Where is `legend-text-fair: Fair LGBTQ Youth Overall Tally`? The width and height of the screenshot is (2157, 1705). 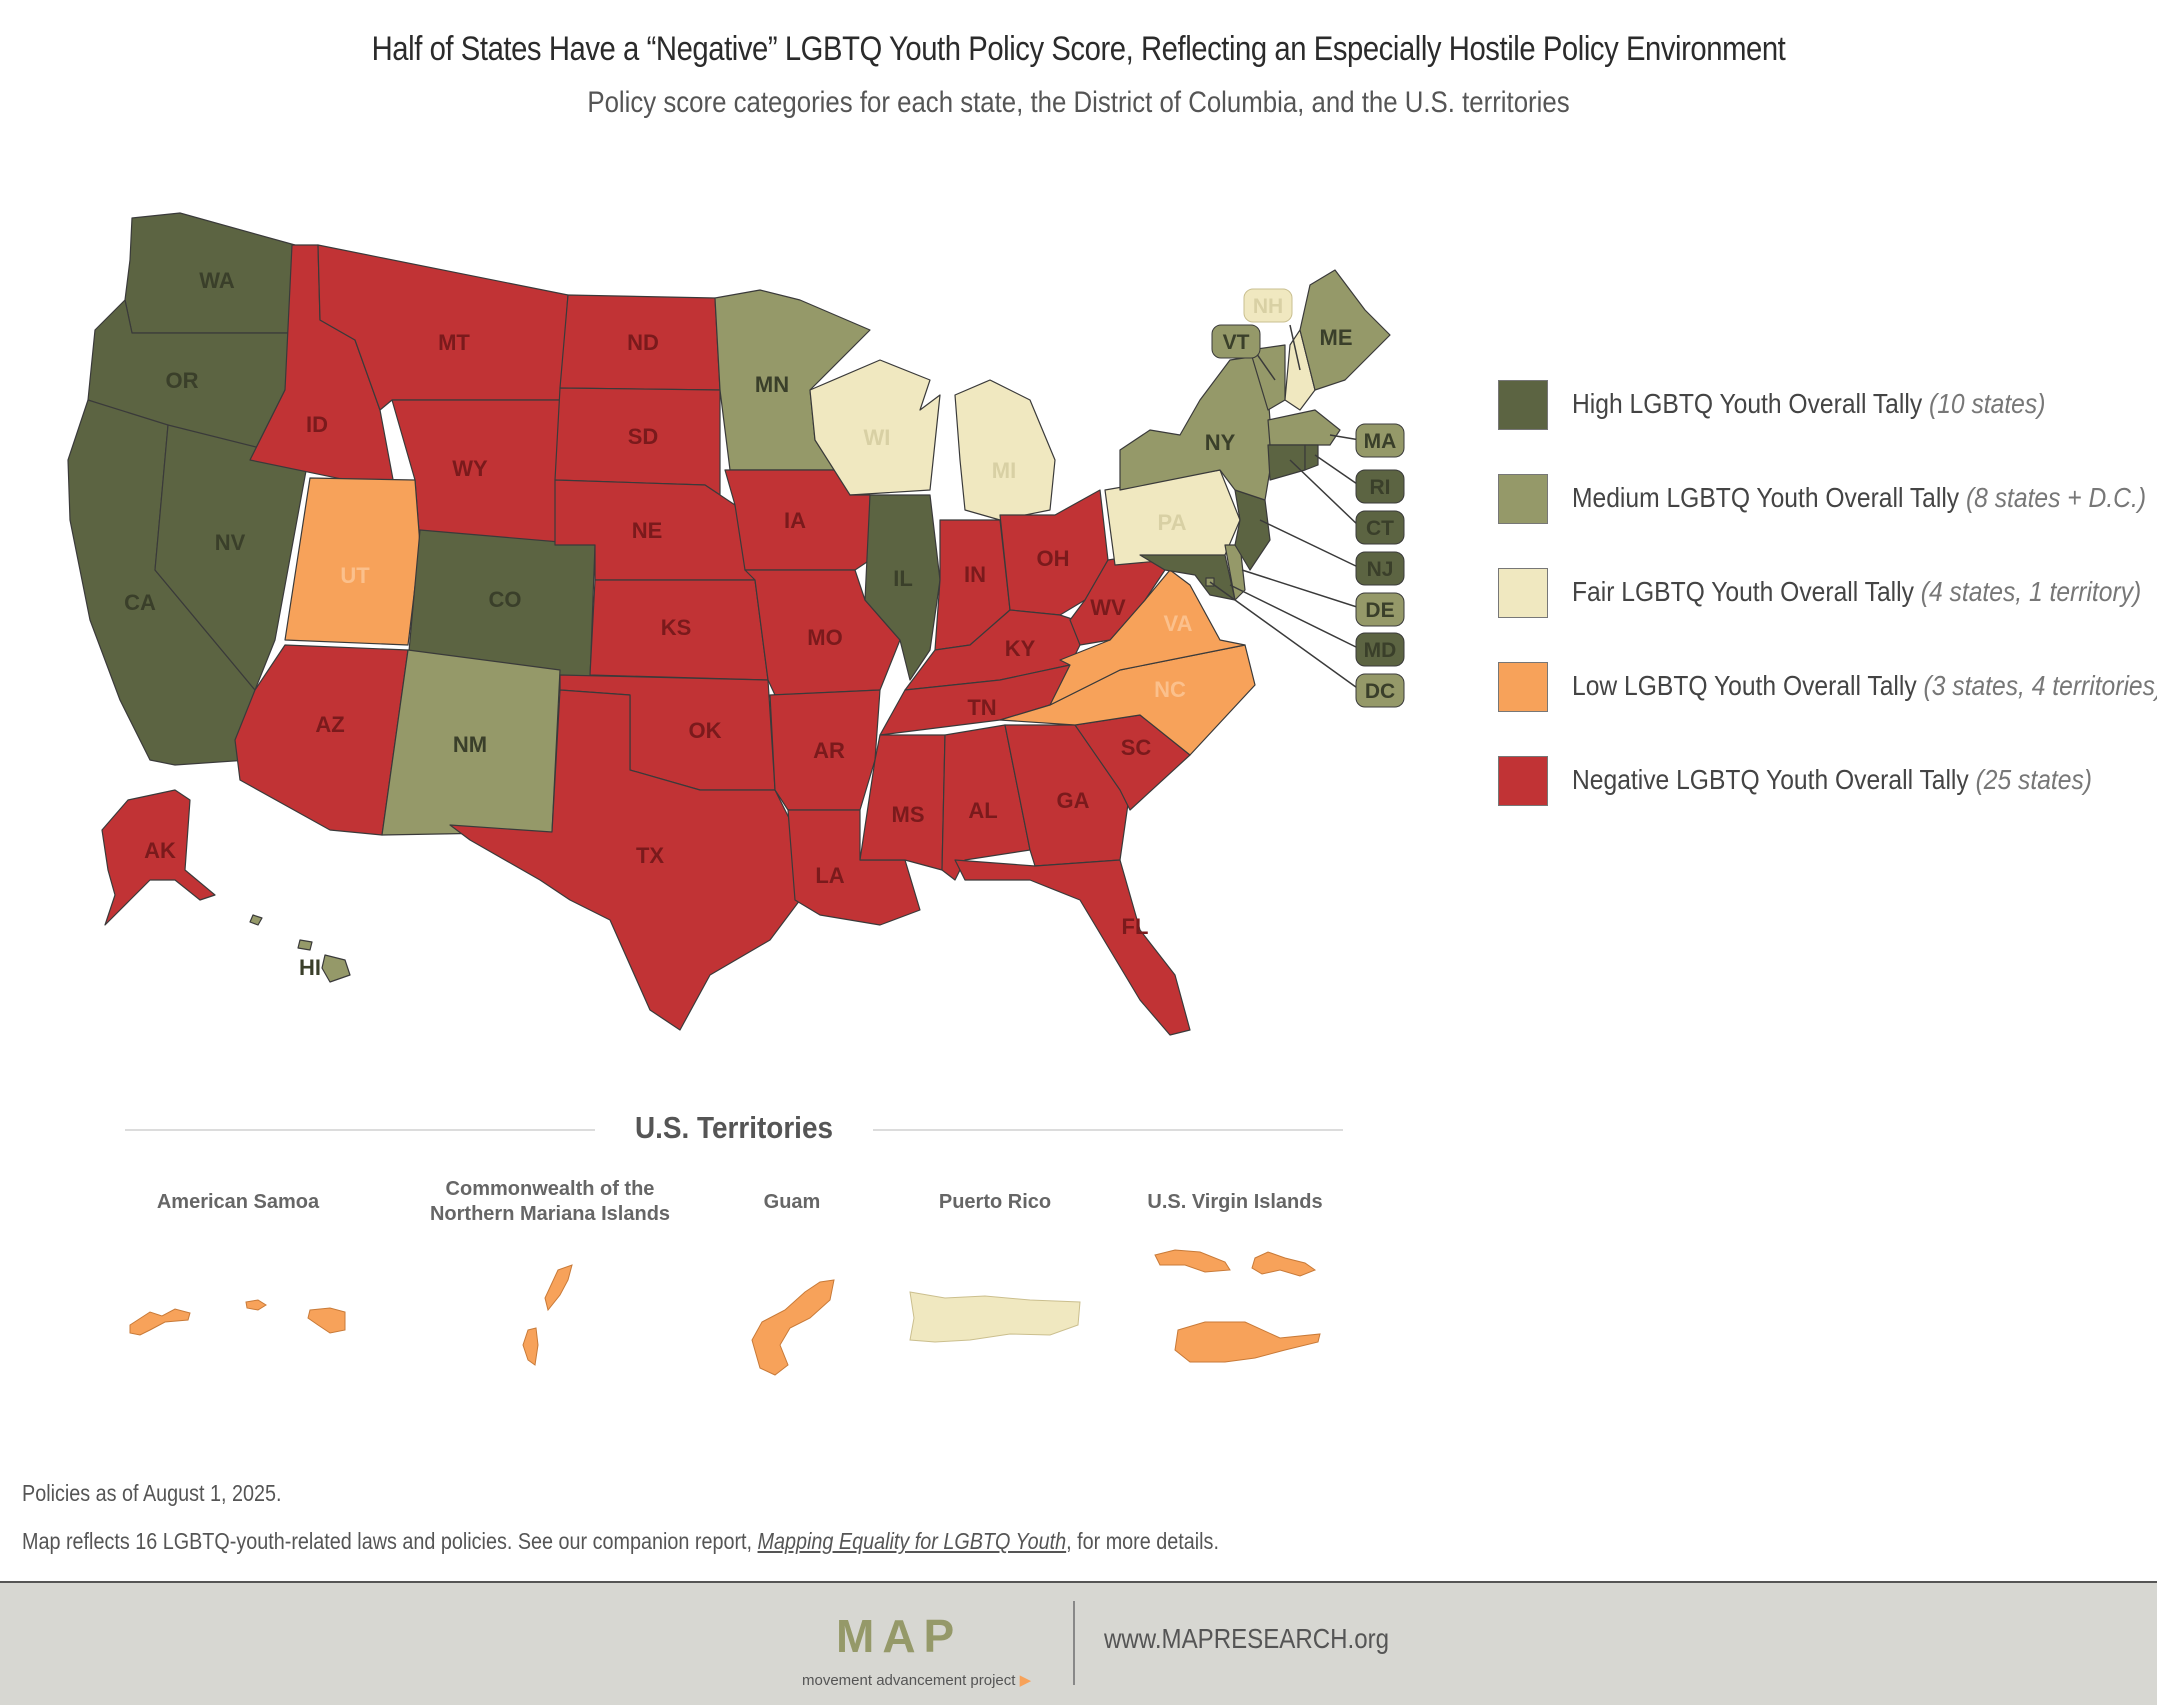
legend-text-fair: Fair LGBTQ Youth Overall Tally is located at coordinates (1743, 591).